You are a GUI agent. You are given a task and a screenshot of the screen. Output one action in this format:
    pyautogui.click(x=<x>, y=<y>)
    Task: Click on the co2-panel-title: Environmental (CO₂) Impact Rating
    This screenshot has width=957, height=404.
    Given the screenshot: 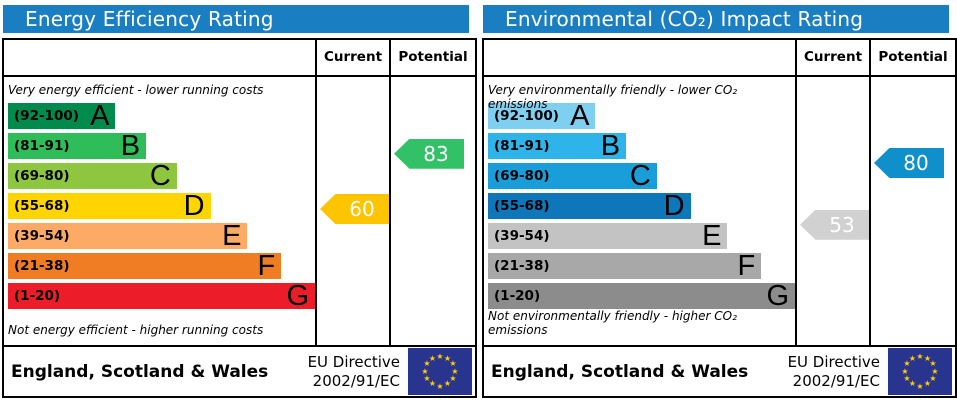 What is the action you would take?
    pyautogui.click(x=716, y=19)
    